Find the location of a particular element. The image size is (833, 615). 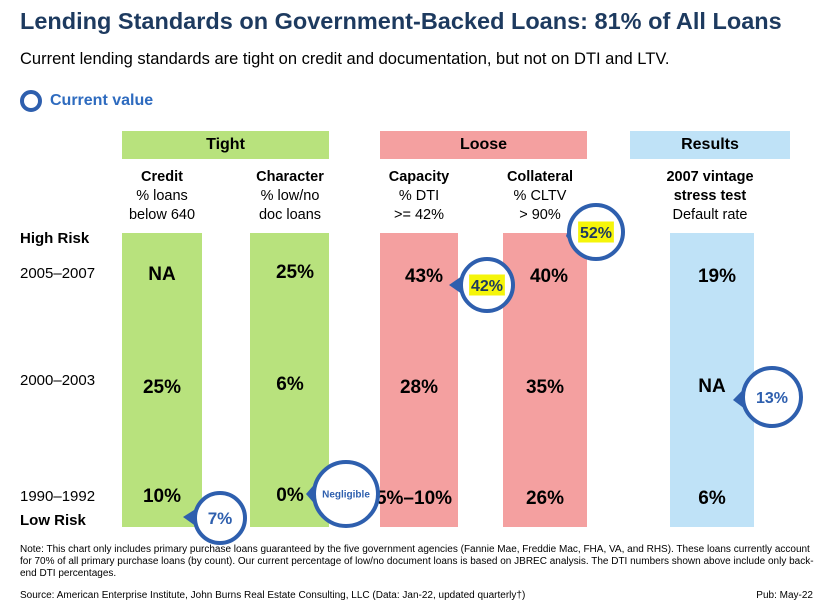

column-header-collateral: Collateral % CLTV > 90% is located at coordinates (540, 196).